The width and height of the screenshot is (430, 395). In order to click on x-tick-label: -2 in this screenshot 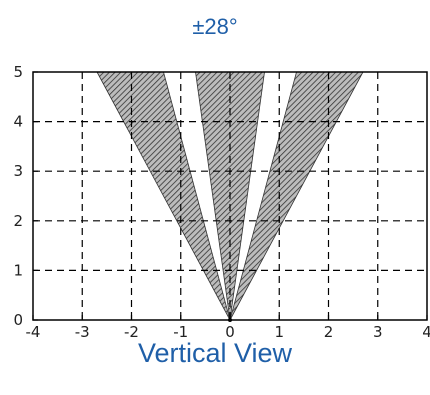, I will do `click(131, 332)`.